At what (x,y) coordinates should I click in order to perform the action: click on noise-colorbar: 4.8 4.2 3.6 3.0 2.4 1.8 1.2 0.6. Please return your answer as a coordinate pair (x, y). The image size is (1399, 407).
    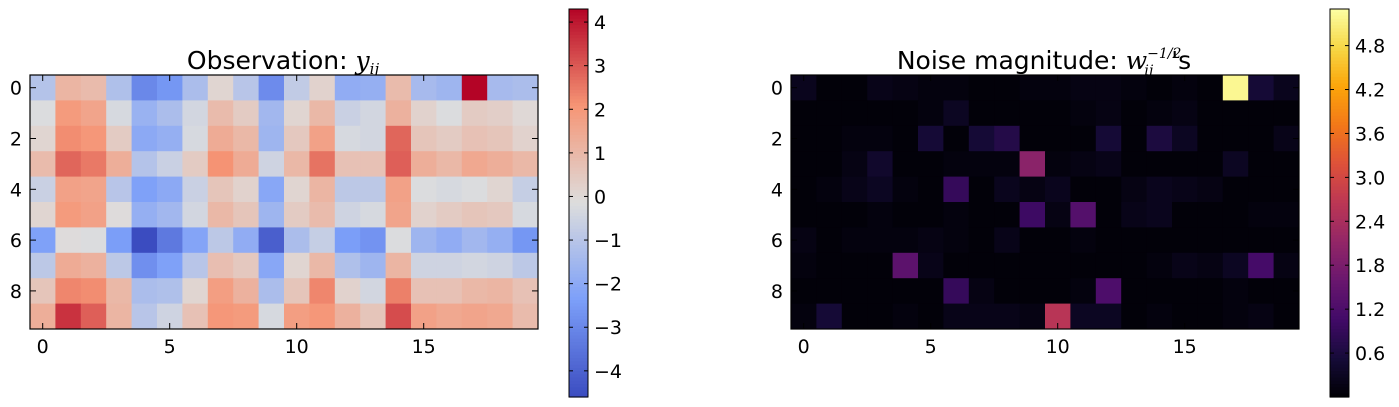
    Looking at the image, I should click on (1357, 203).